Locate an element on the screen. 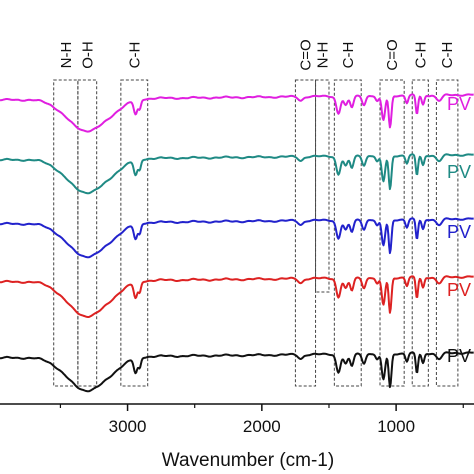 This screenshot has height=474, width=474. x-axis-title: Wavenumber (cm-1) is located at coordinates (248, 460).